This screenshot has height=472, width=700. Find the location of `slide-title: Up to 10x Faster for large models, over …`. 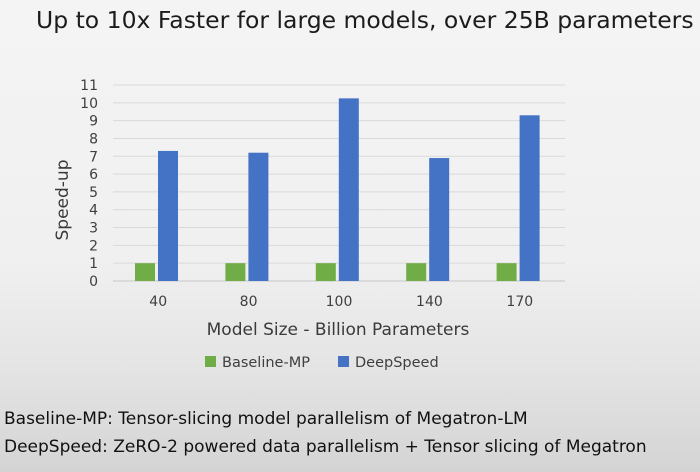

slide-title: Up to 10x Faster for large models, over … is located at coordinates (365, 20).